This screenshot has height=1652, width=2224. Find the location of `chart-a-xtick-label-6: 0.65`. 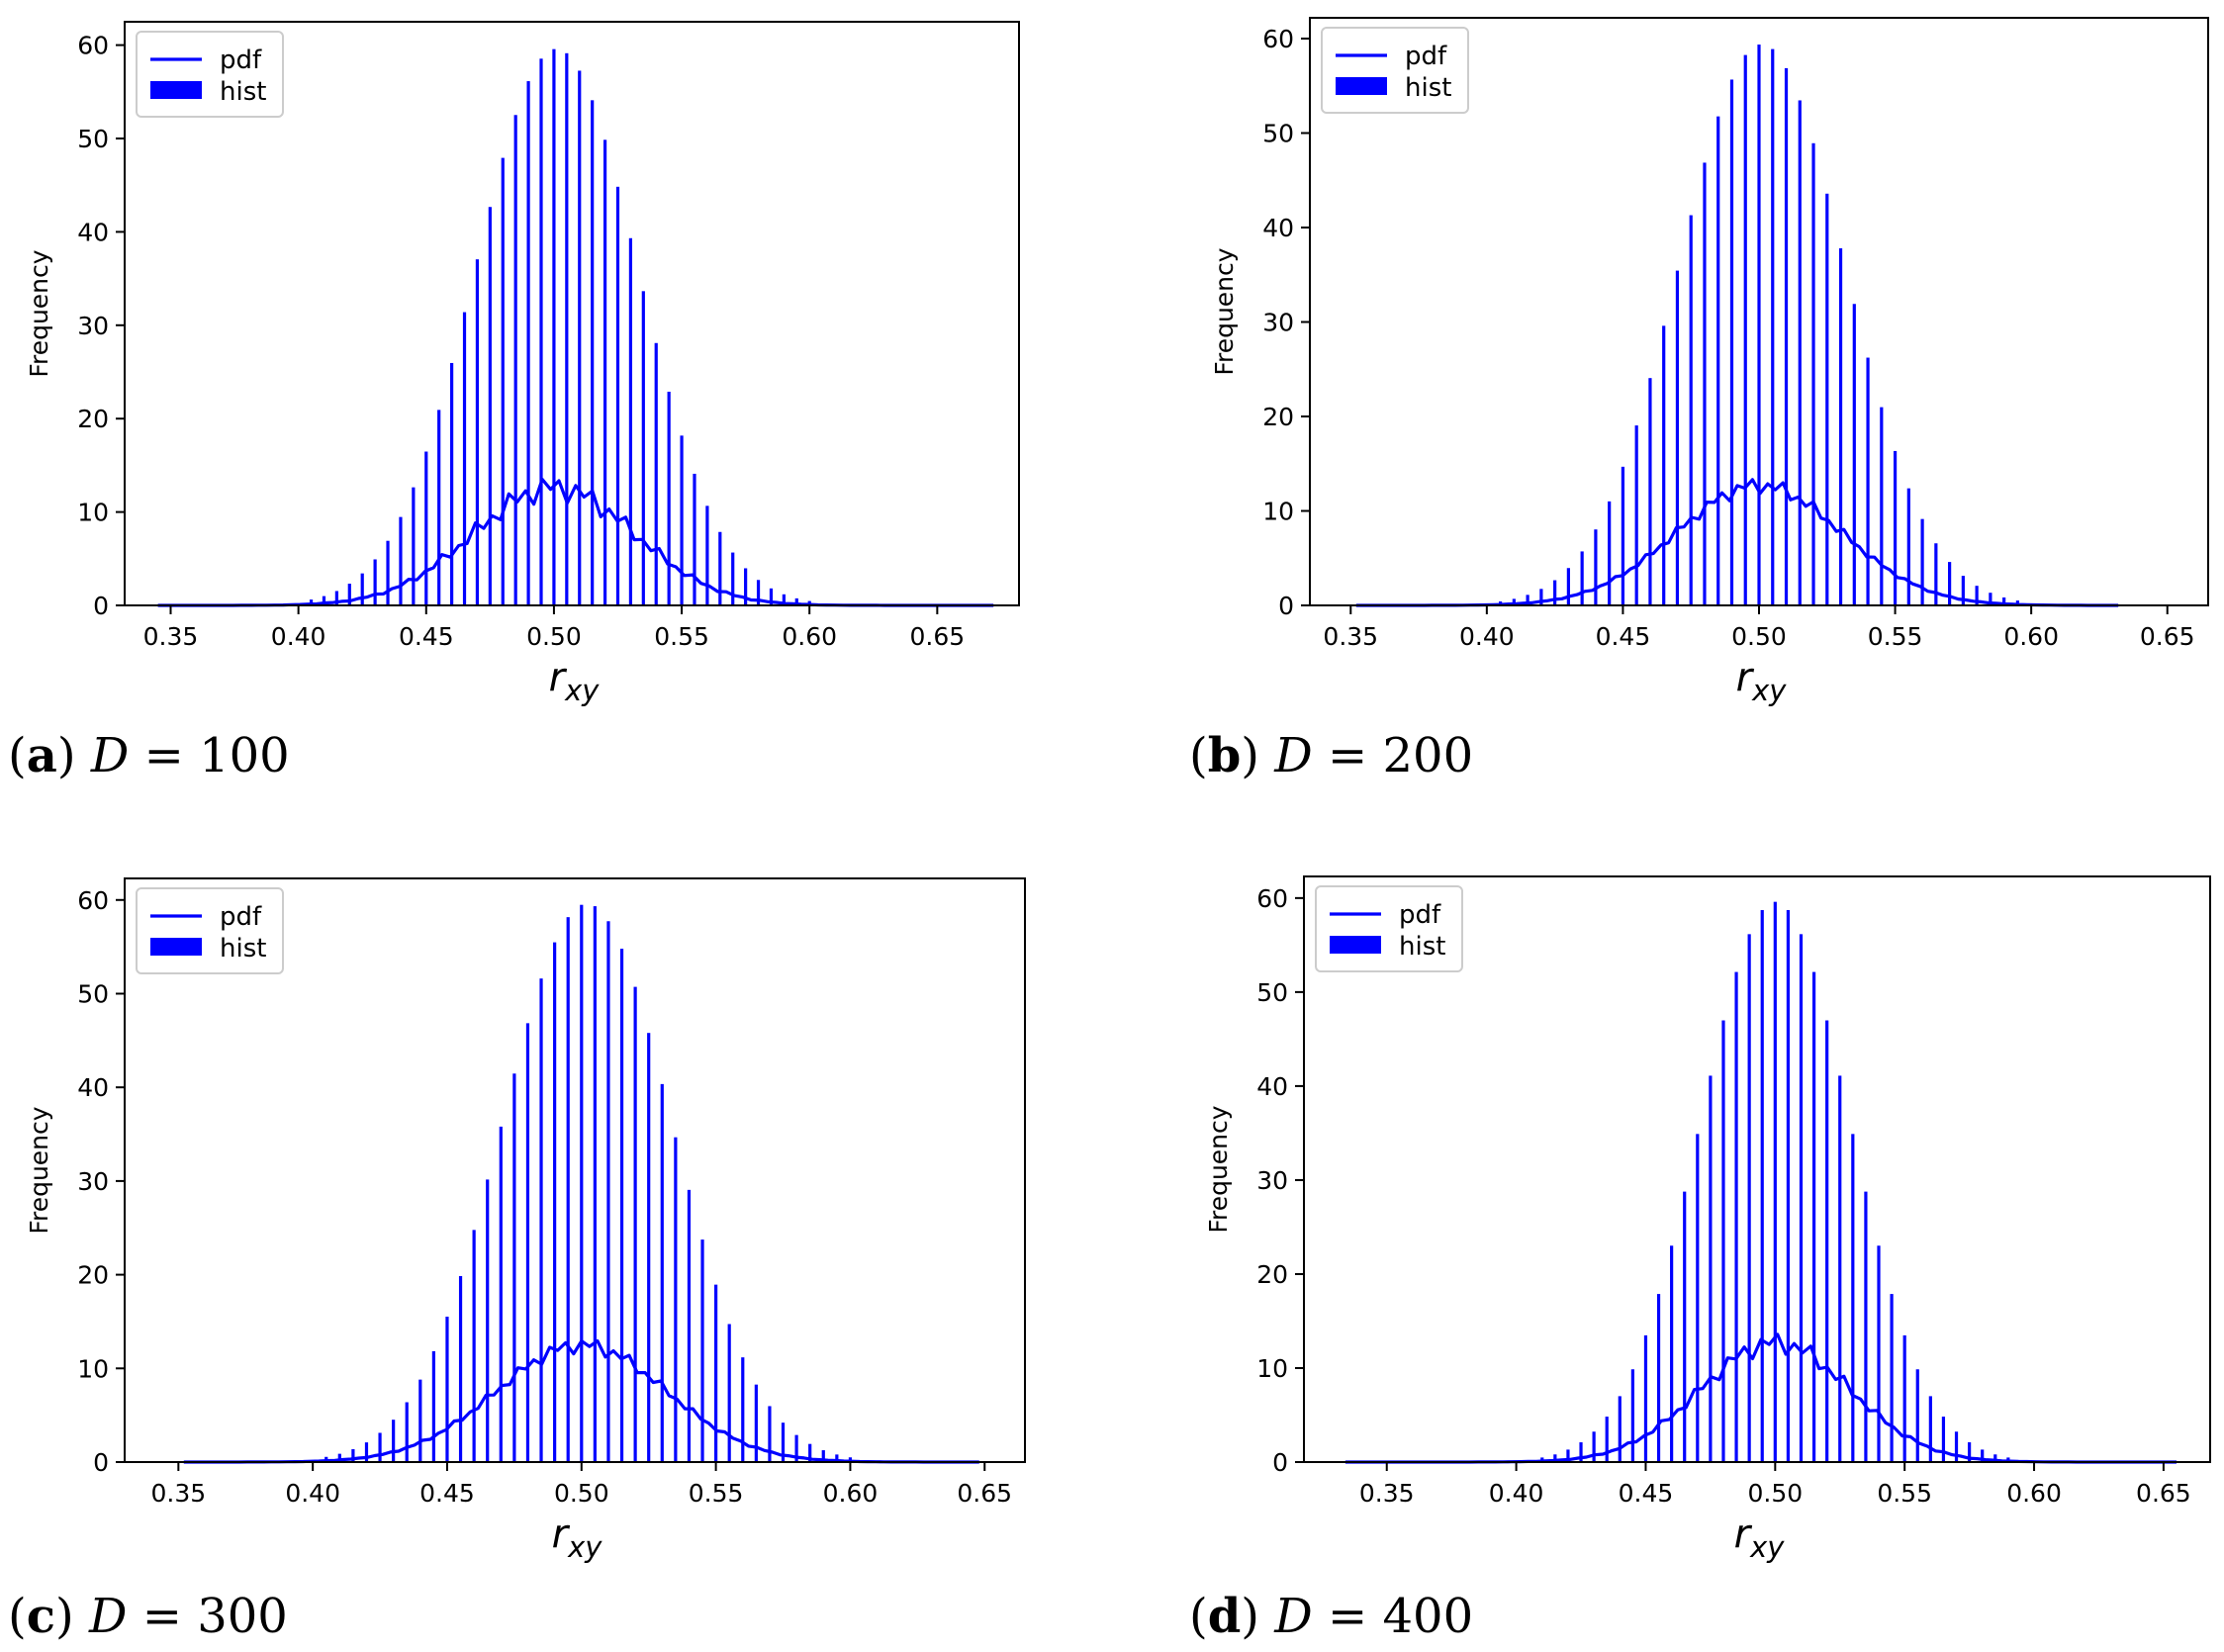

chart-a-xtick-label-6: 0.65 is located at coordinates (938, 636).